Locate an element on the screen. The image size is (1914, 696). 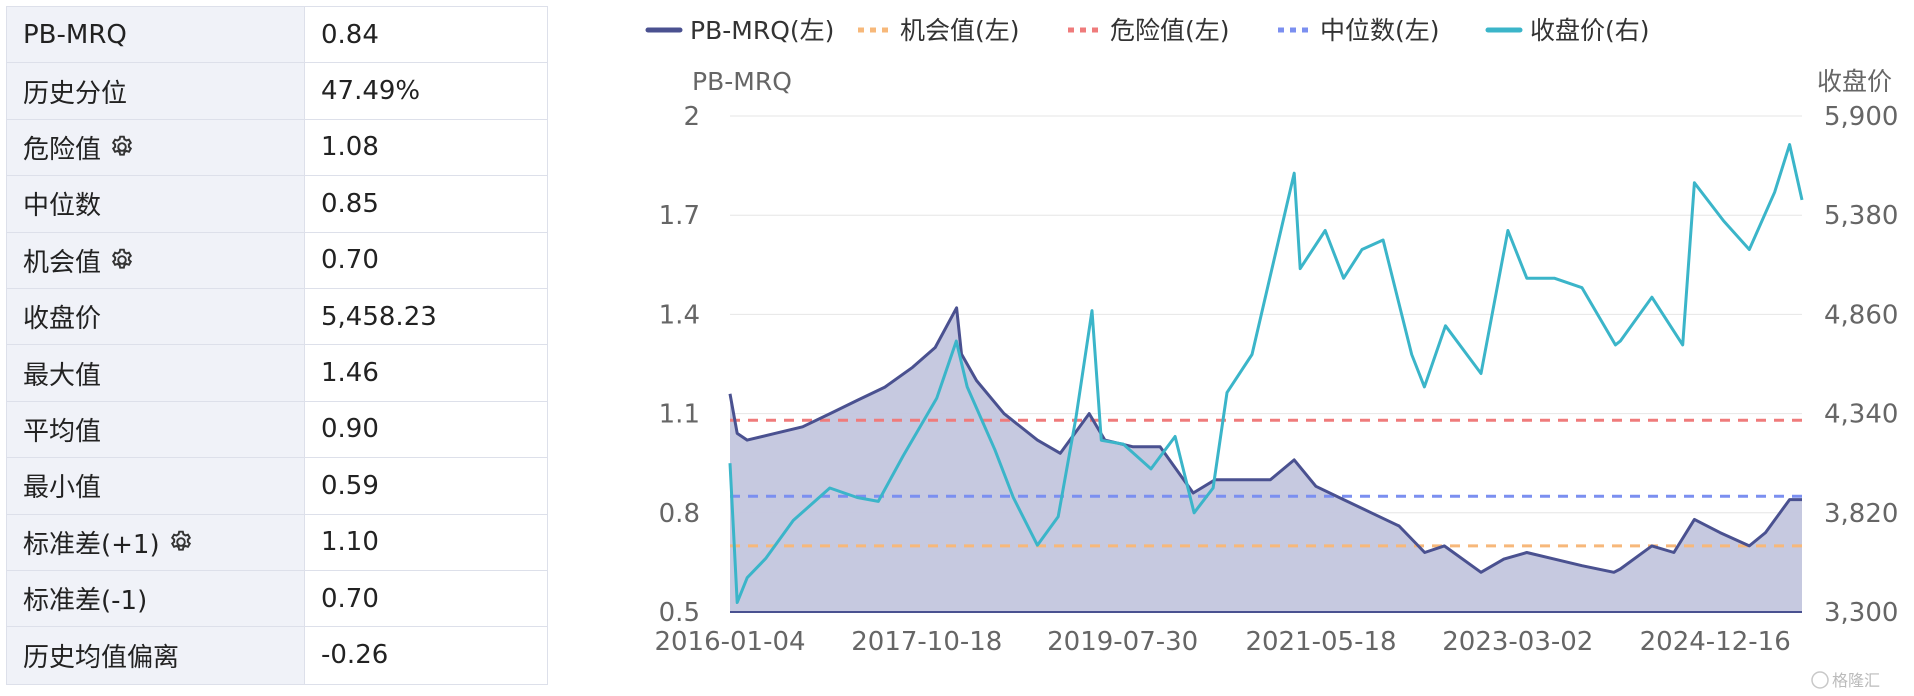
x-tick-label: 2016-01-04 is located at coordinates (729, 642).